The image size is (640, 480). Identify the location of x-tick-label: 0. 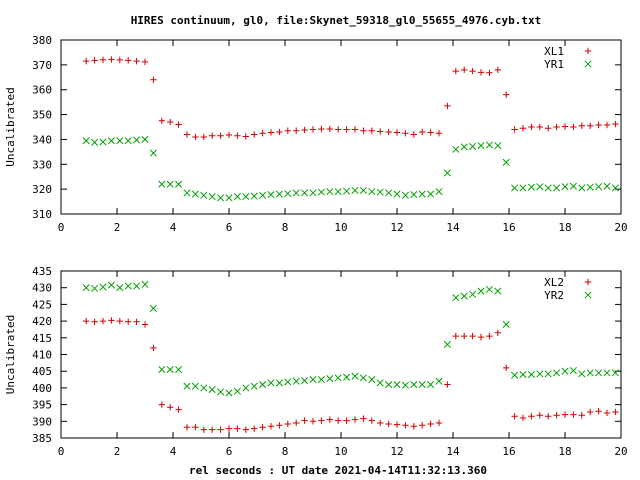
(61, 451).